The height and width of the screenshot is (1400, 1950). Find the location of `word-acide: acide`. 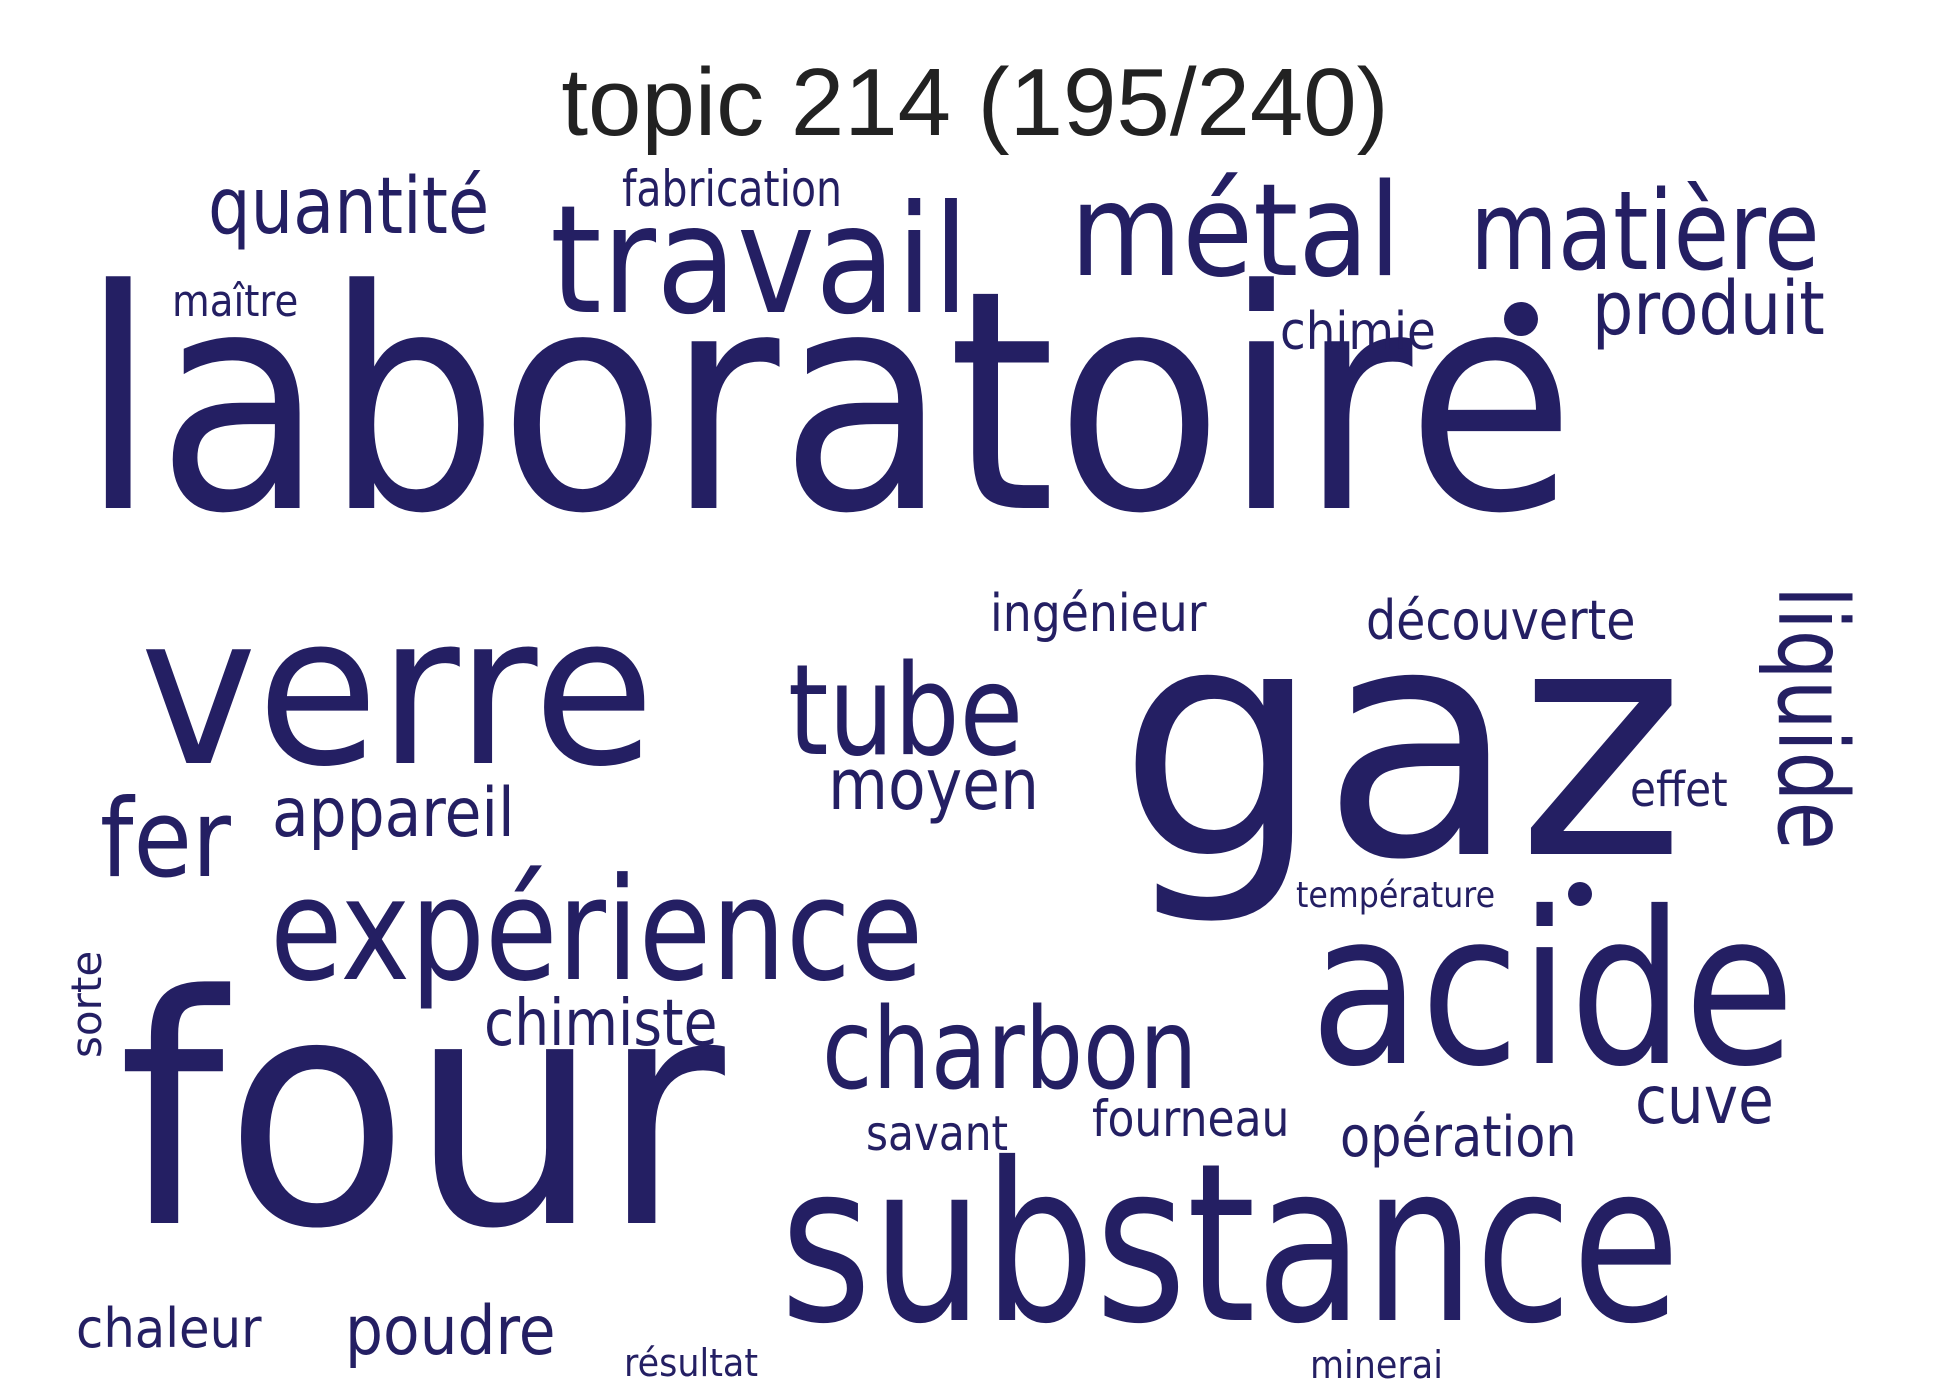

word-acide: acide is located at coordinates (1552, 989).